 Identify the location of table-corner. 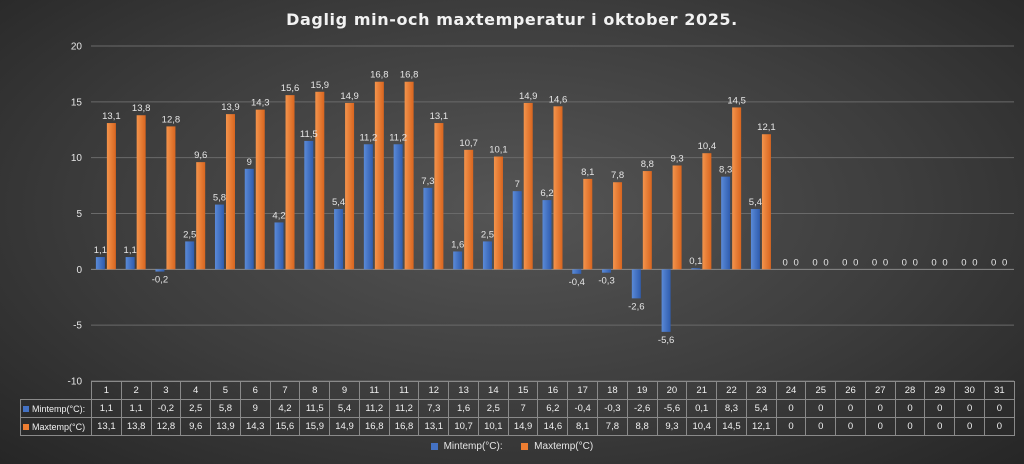
(56, 390).